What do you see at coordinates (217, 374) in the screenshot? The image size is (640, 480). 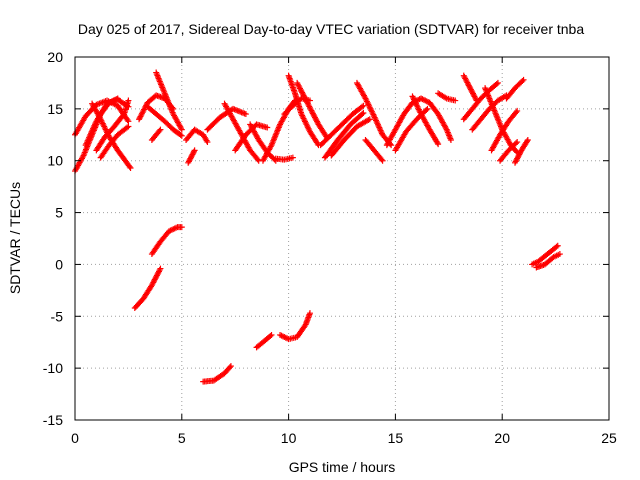 I see `series-track-o` at bounding box center [217, 374].